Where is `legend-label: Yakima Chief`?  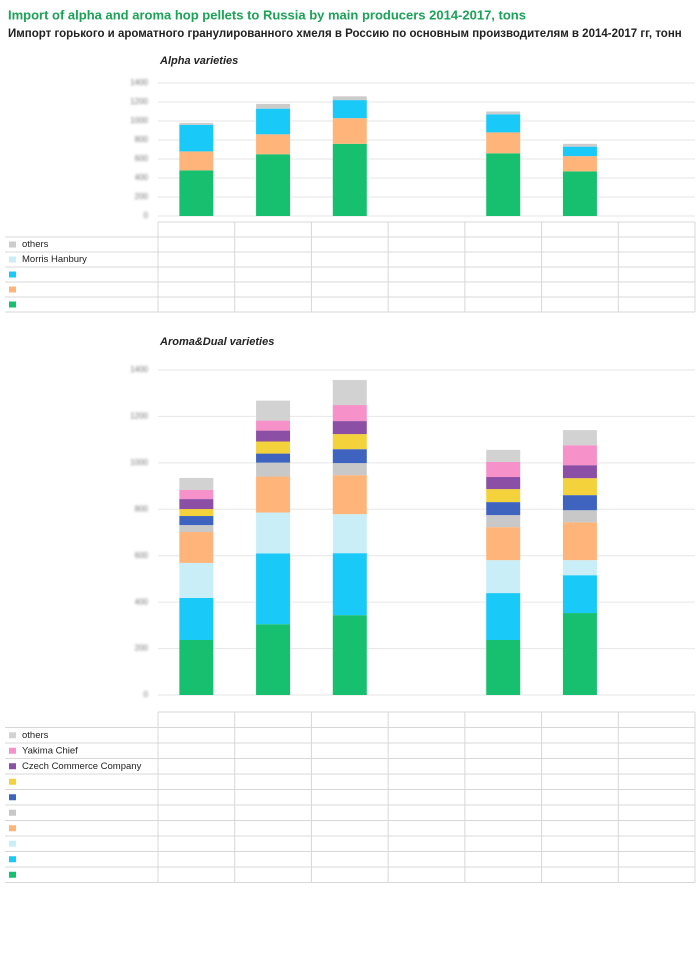
legend-label: Yakima Chief is located at coordinates (50, 750).